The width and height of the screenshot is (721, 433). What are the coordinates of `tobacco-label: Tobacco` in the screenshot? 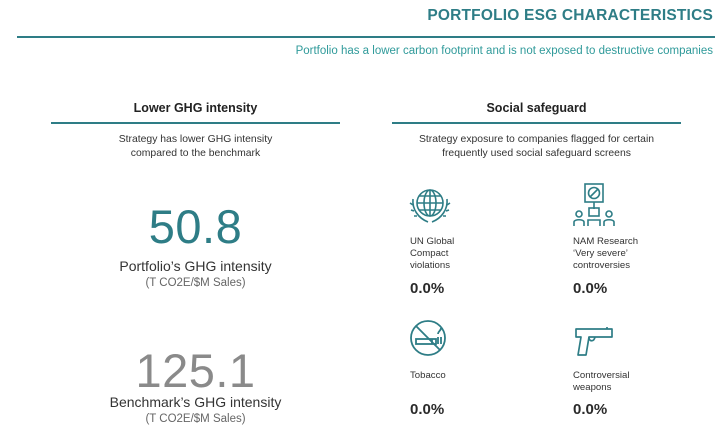 It's located at (428, 376).